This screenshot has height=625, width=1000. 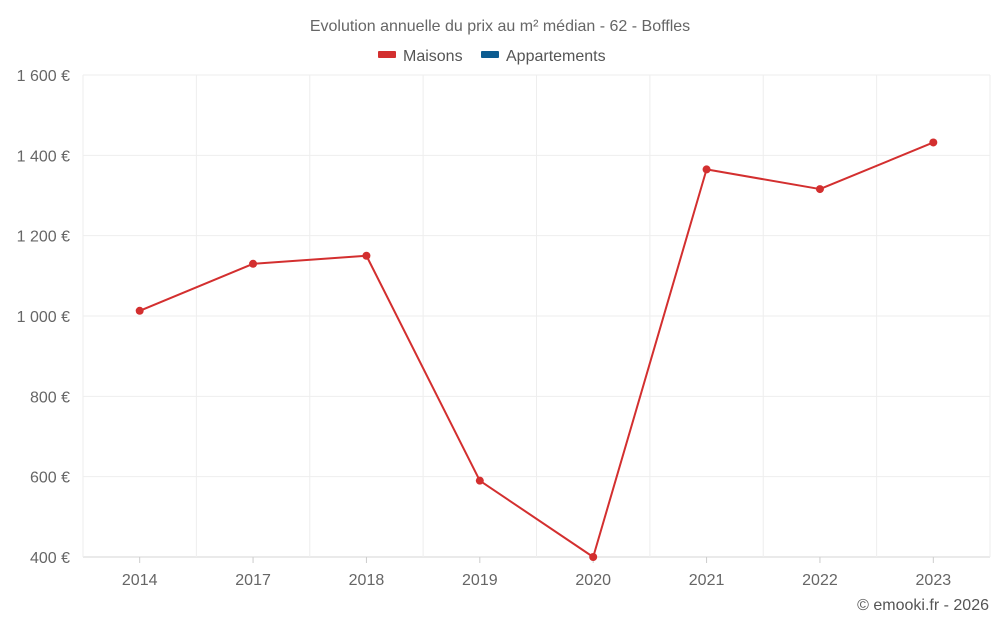 I want to click on x-tick-label: 2017, so click(x=253, y=580).